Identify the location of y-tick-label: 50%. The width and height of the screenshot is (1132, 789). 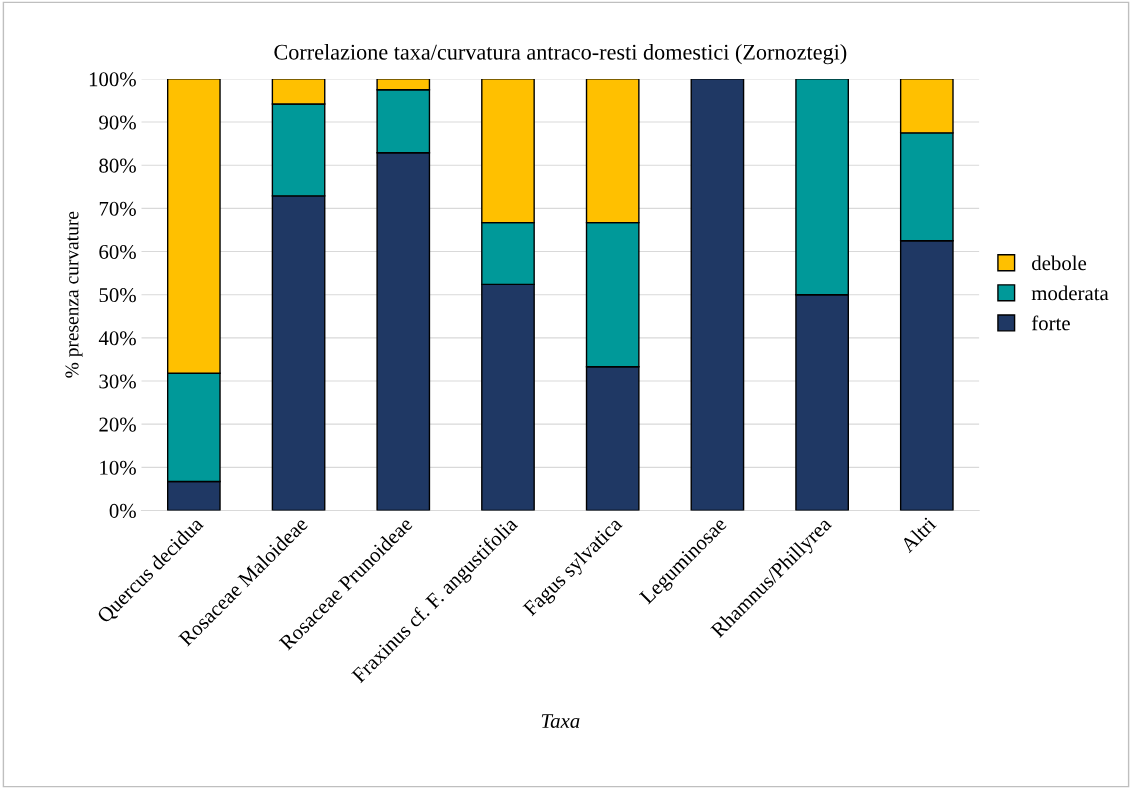
(117, 295).